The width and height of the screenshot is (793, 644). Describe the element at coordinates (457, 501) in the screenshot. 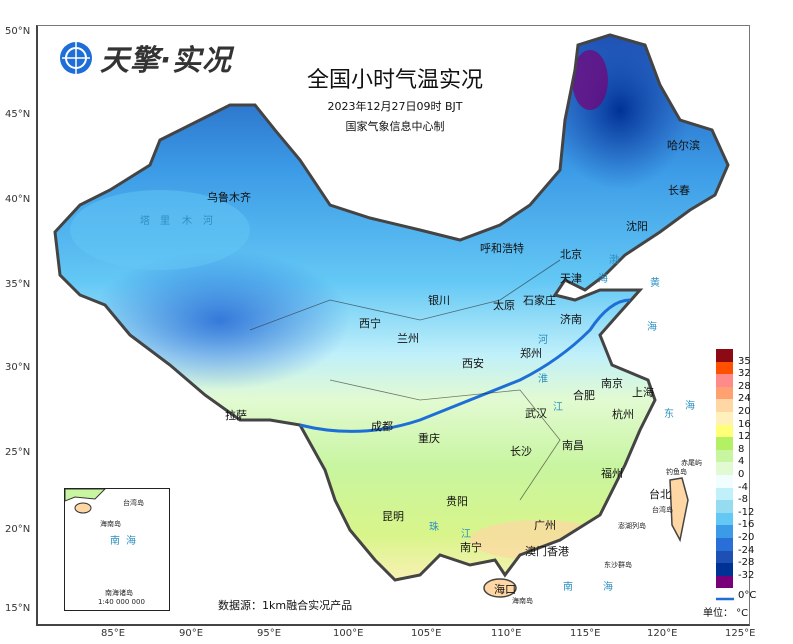

I see `city-label: 贵阳` at that location.